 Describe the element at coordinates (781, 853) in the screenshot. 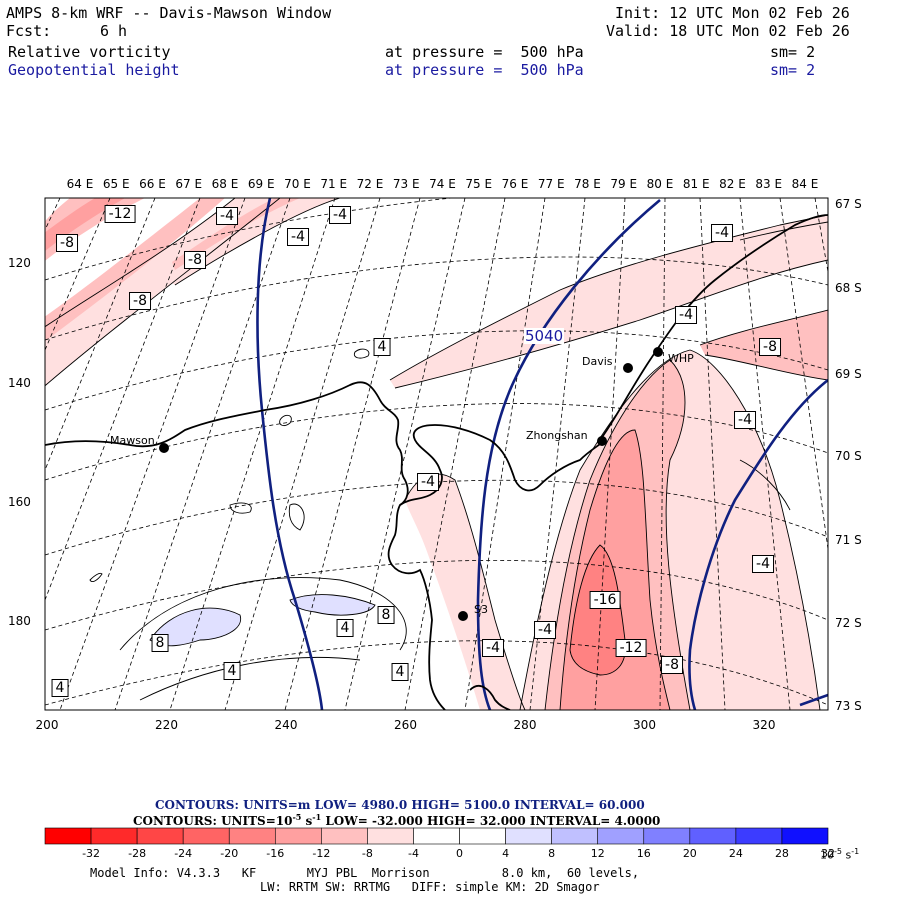

I see `colorbar-tick-label: 28` at that location.